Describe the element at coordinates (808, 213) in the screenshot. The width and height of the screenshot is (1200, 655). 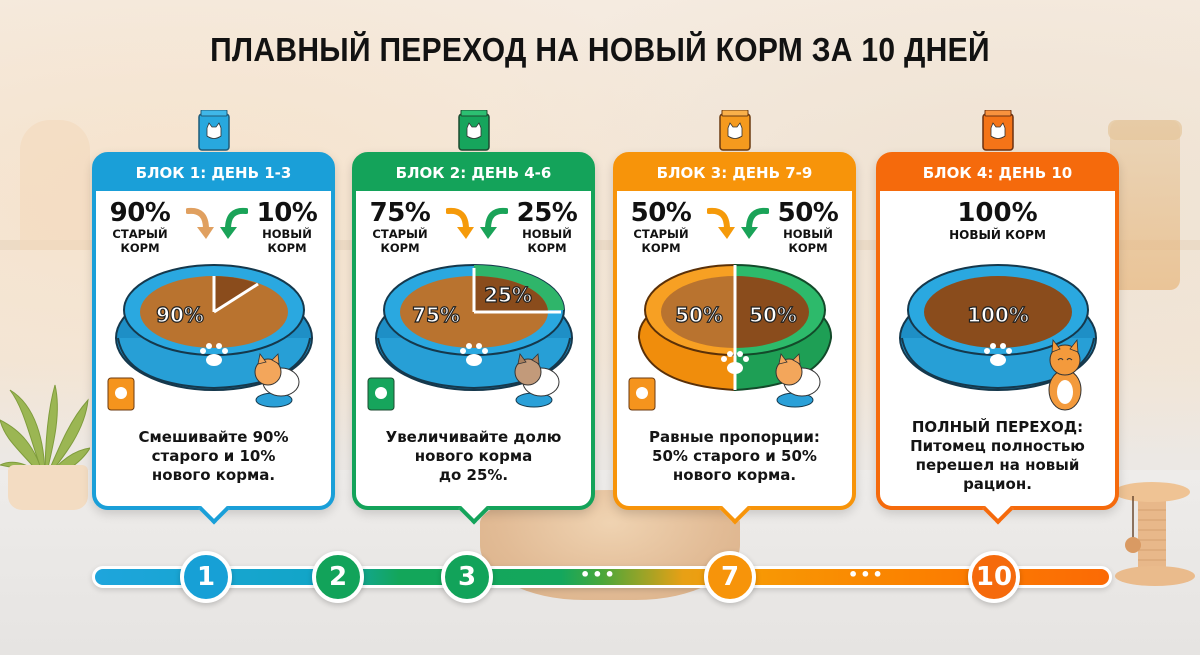
I see `new-food-percent: 50%` at that location.